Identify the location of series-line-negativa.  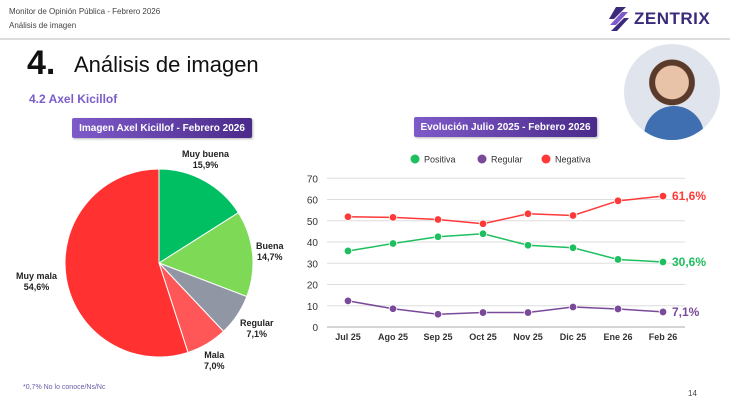
(505, 210).